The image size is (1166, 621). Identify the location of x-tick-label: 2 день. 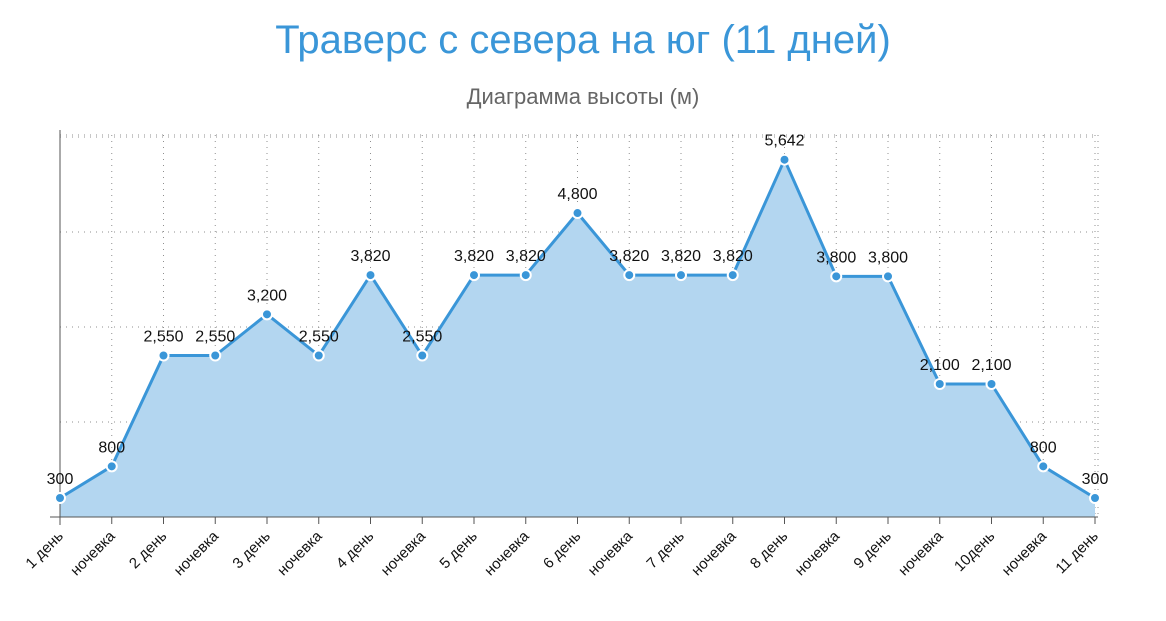
(148, 550).